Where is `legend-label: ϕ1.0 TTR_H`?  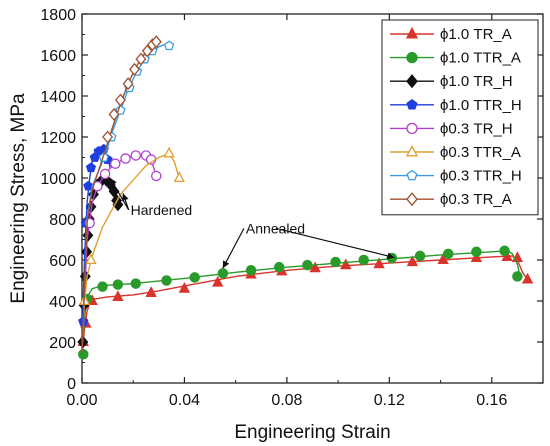
legend-label: ϕ1.0 TTR_H is located at coordinates (481, 105).